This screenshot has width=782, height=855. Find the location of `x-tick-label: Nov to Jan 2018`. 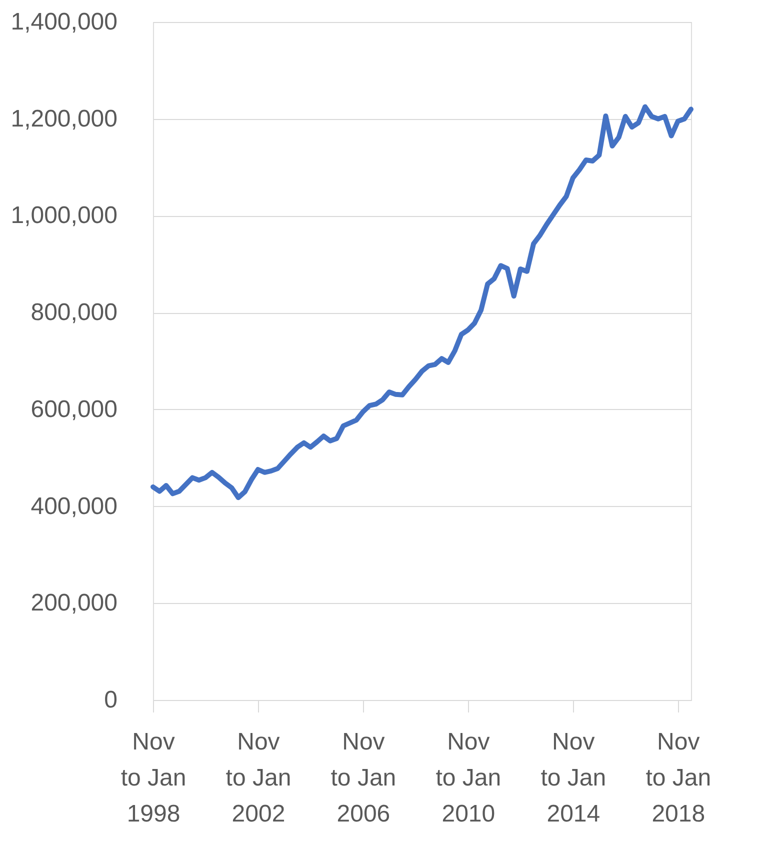

x-tick-label: Nov to Jan 2018 is located at coordinates (679, 778).